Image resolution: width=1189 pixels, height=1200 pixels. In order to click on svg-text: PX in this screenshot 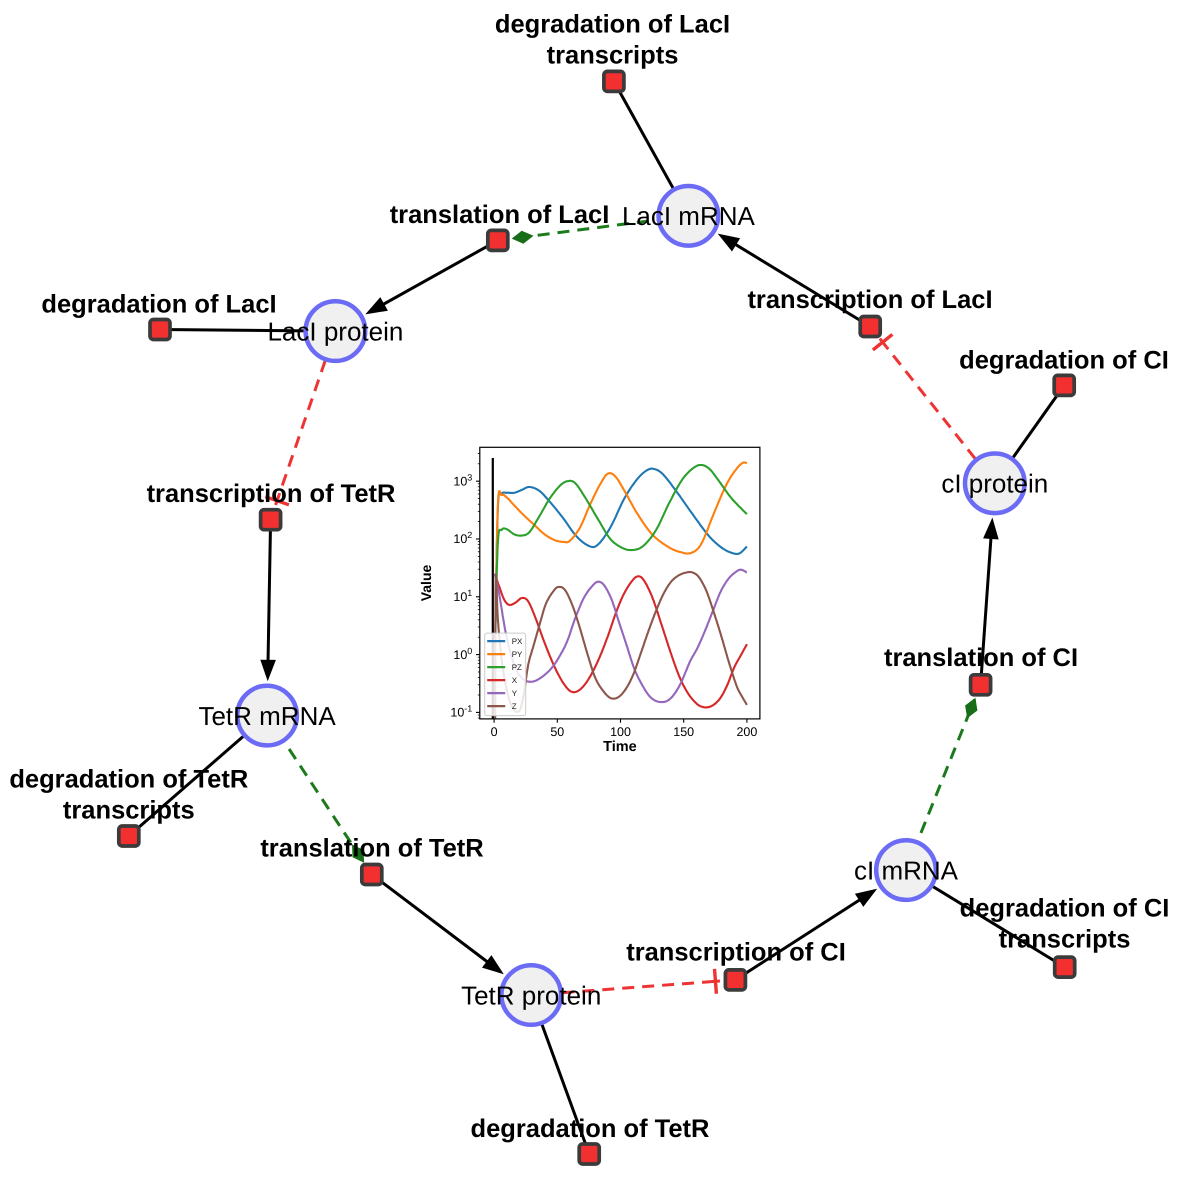, I will do `click(517, 641)`.